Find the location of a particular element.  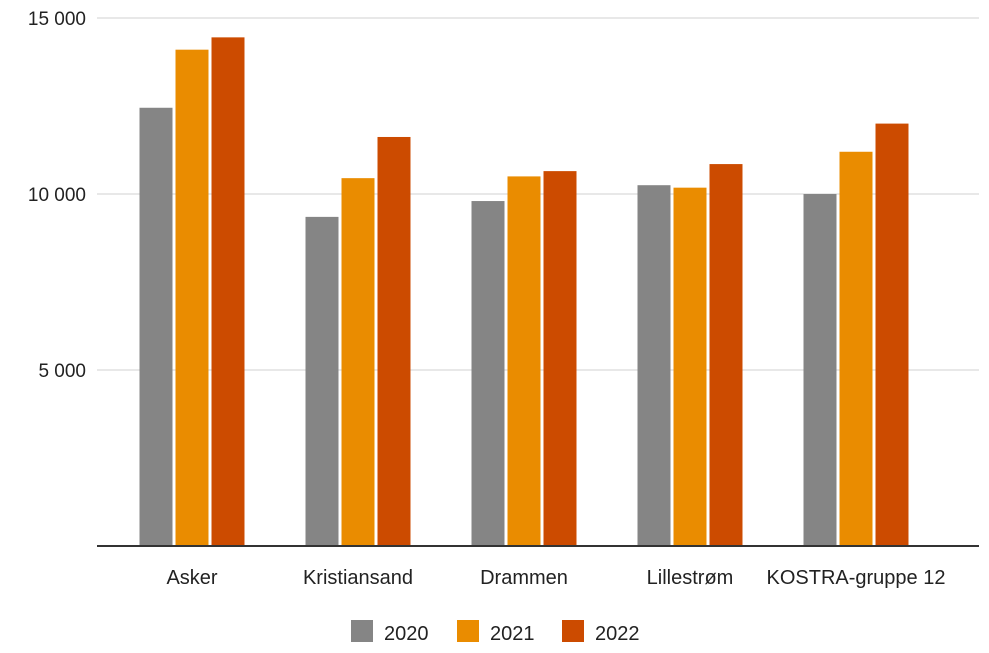

y-tick-label: 5 000 is located at coordinates (62, 371).